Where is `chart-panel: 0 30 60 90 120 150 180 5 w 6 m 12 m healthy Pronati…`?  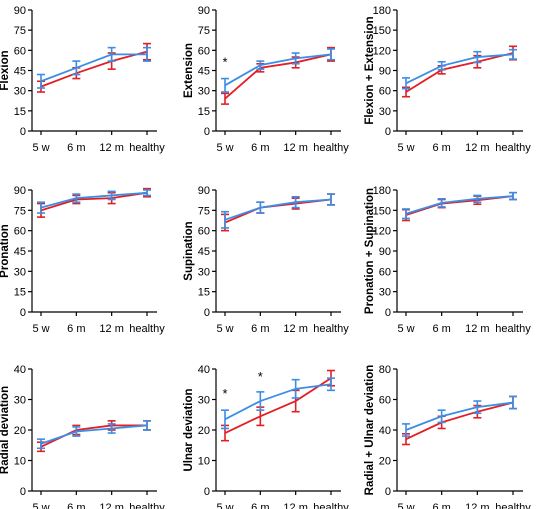
chart-panel: 0 30 60 90 120 150 180 5 w 6 m 12 m healthy Pronati… is located at coordinates (447, 260).